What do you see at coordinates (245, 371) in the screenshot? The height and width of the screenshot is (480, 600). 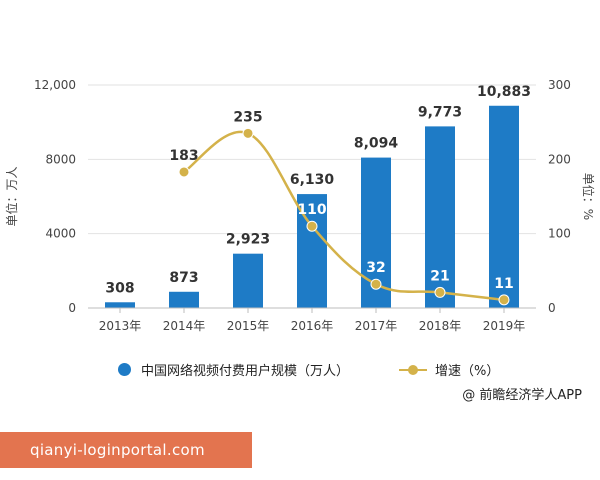 I see `legend-bar-label: 中国网络视频付费用户规模（万人）` at bounding box center [245, 371].